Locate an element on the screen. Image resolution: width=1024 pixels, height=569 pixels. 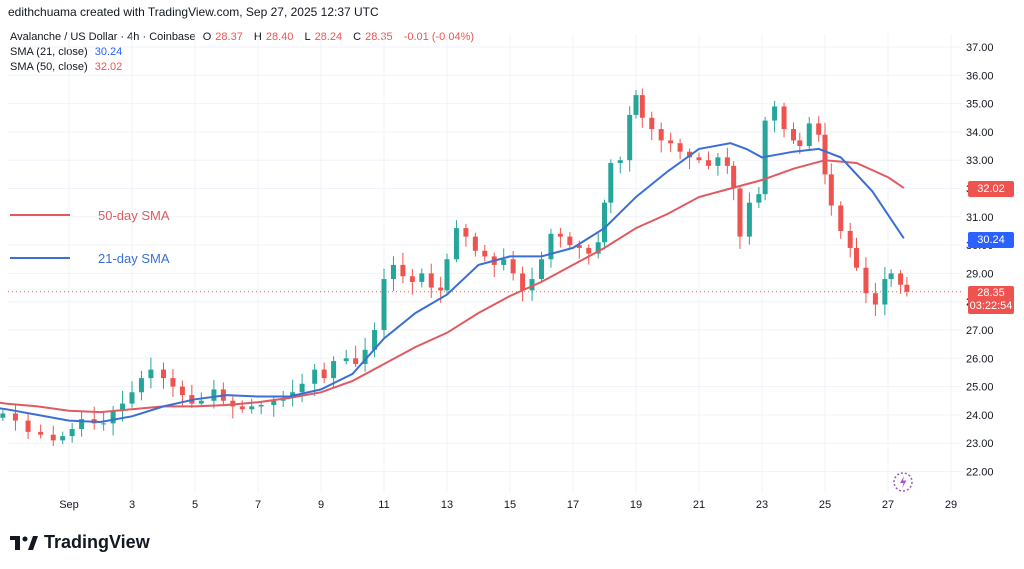
x-tick-label: 23 is located at coordinates (762, 505).